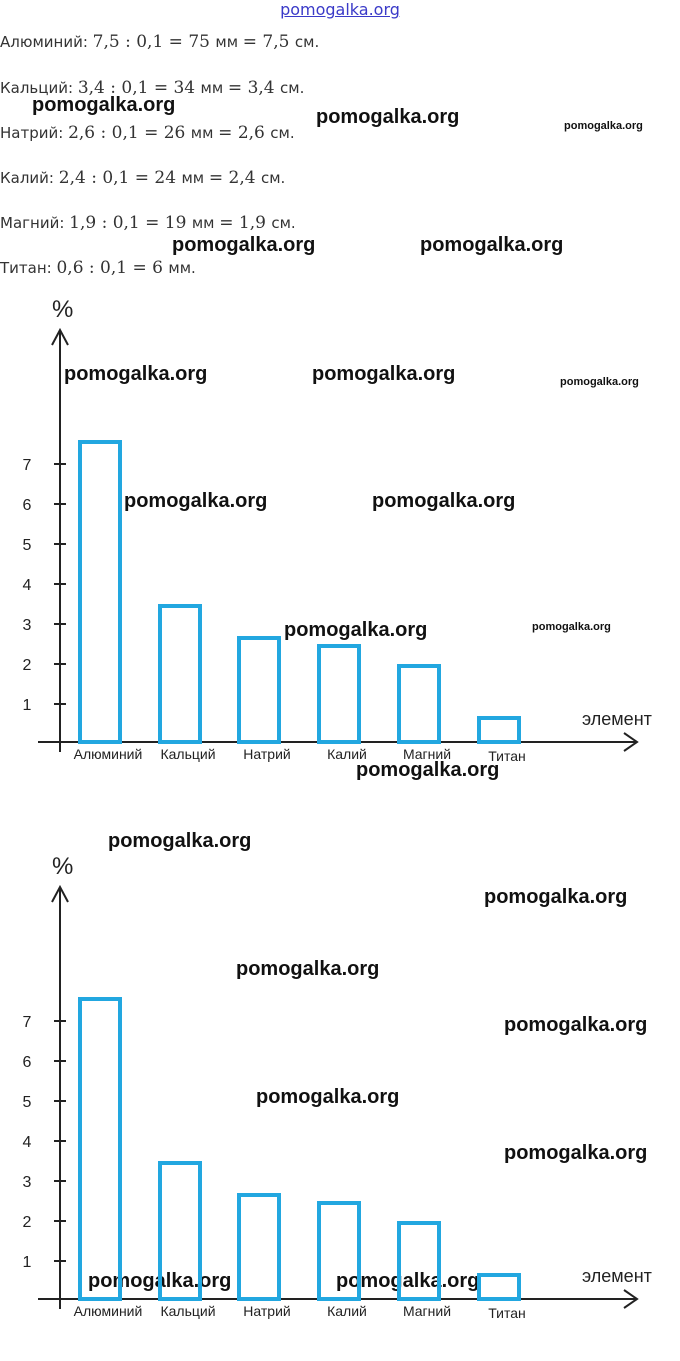 The image size is (680, 1361). I want to click on calc-result: = 3,4, so click(254, 88).